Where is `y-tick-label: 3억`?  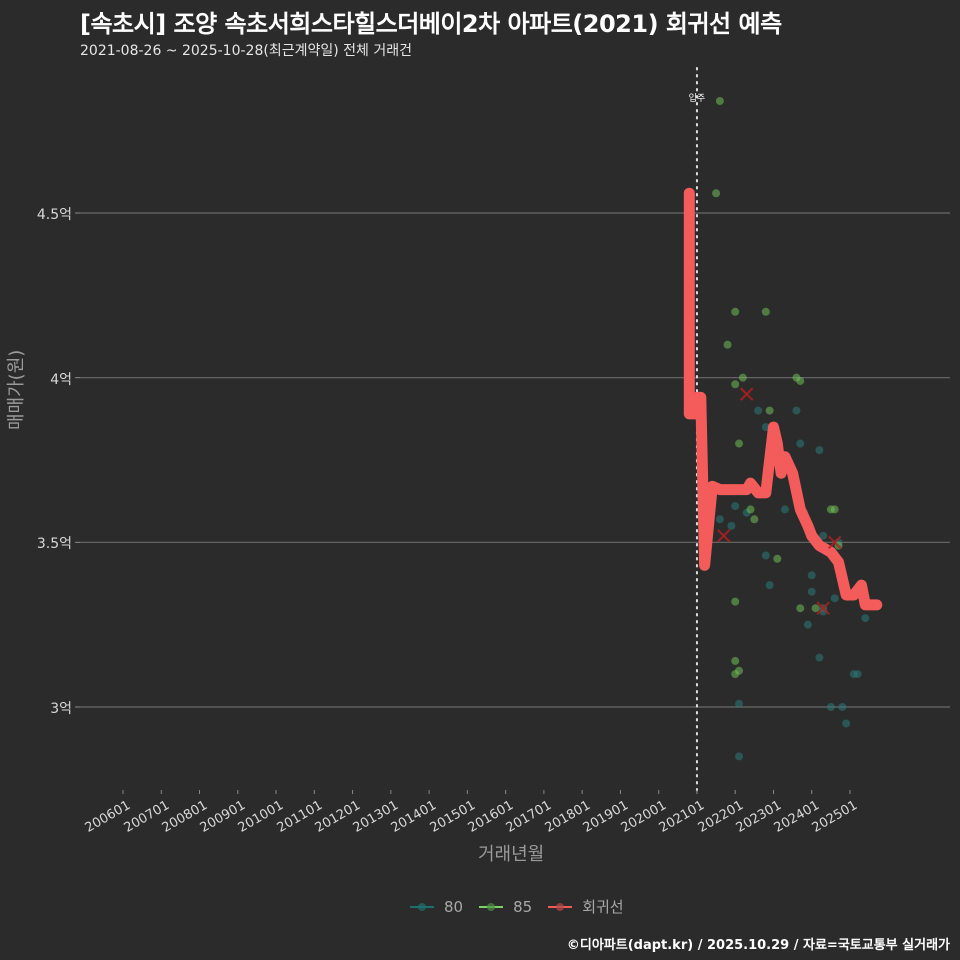 y-tick-label: 3억 is located at coordinates (61, 709).